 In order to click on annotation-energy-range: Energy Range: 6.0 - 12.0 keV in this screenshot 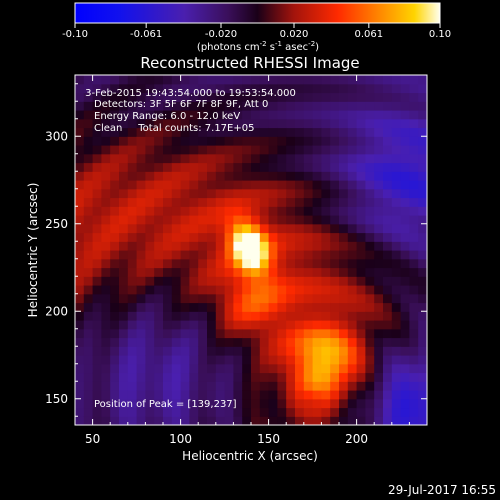, I will do `click(167, 116)`.